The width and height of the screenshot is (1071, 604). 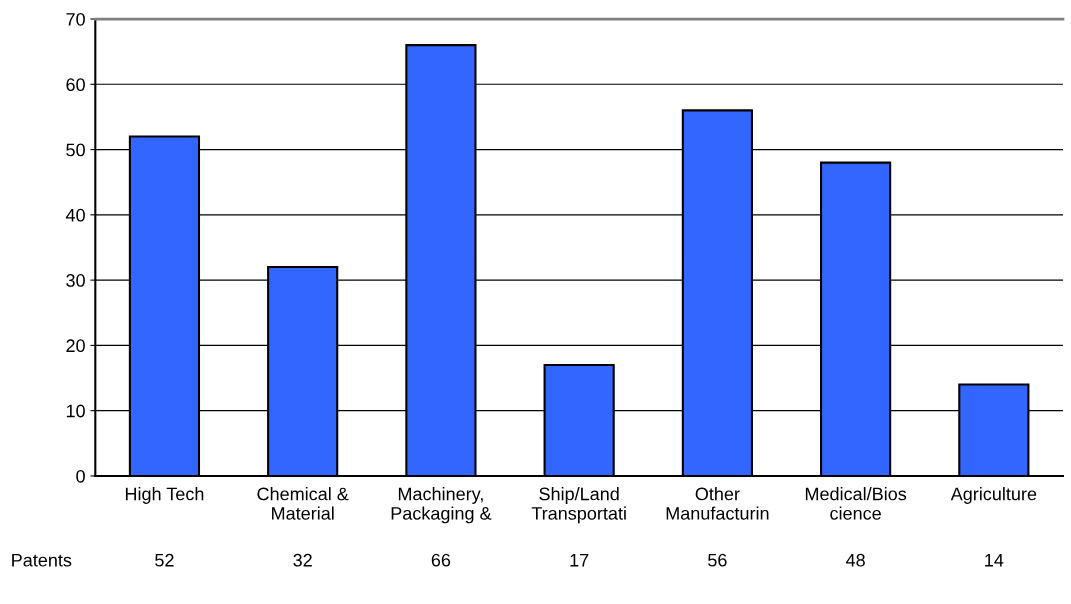 What do you see at coordinates (75, 346) in the screenshot?
I see `y-tick-label: 20` at bounding box center [75, 346].